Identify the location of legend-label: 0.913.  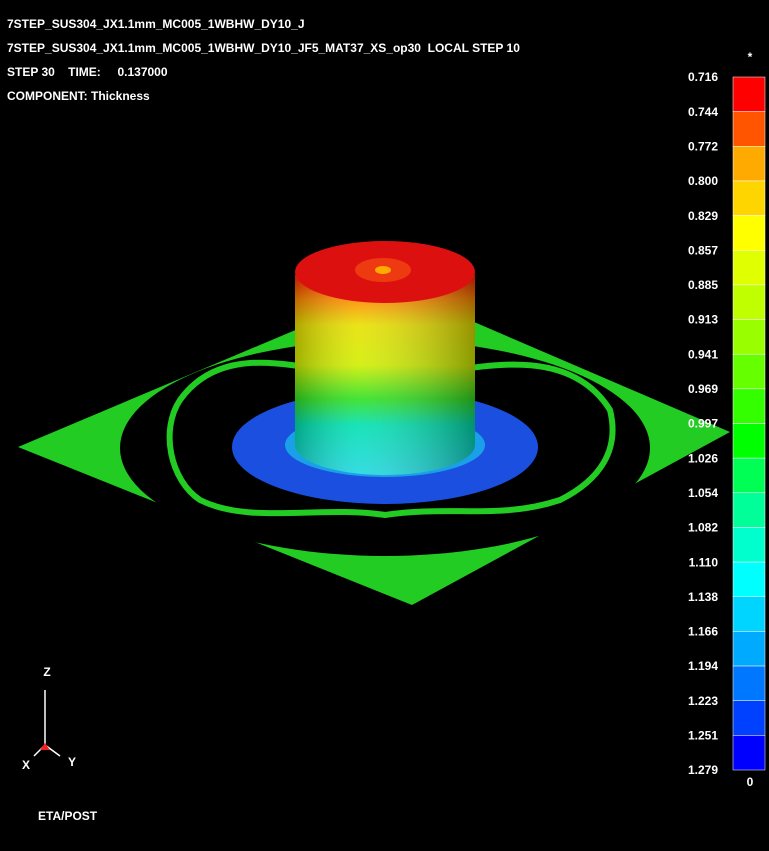
(703, 320).